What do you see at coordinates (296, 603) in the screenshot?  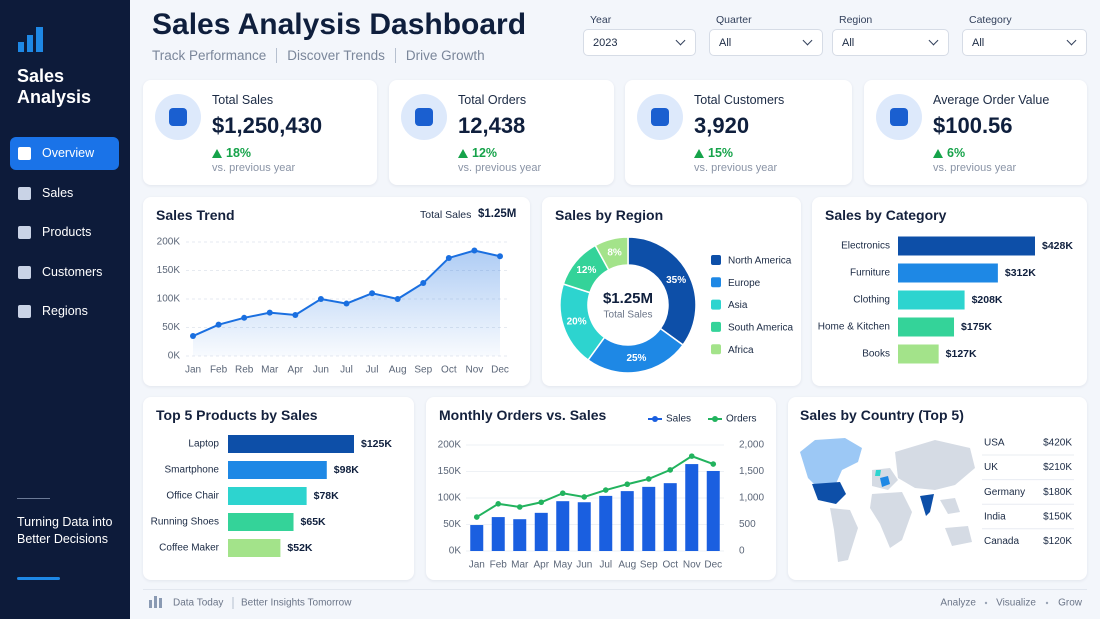 I see `footer-text: Better Insights Tomorrow` at bounding box center [296, 603].